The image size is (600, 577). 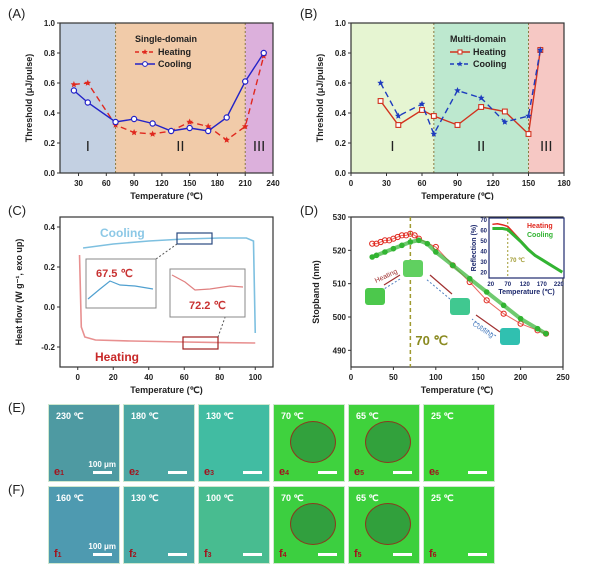 What do you see at coordinates (431, 340) in the screenshot?
I see `vline-label: 70 ℃` at bounding box center [431, 340].